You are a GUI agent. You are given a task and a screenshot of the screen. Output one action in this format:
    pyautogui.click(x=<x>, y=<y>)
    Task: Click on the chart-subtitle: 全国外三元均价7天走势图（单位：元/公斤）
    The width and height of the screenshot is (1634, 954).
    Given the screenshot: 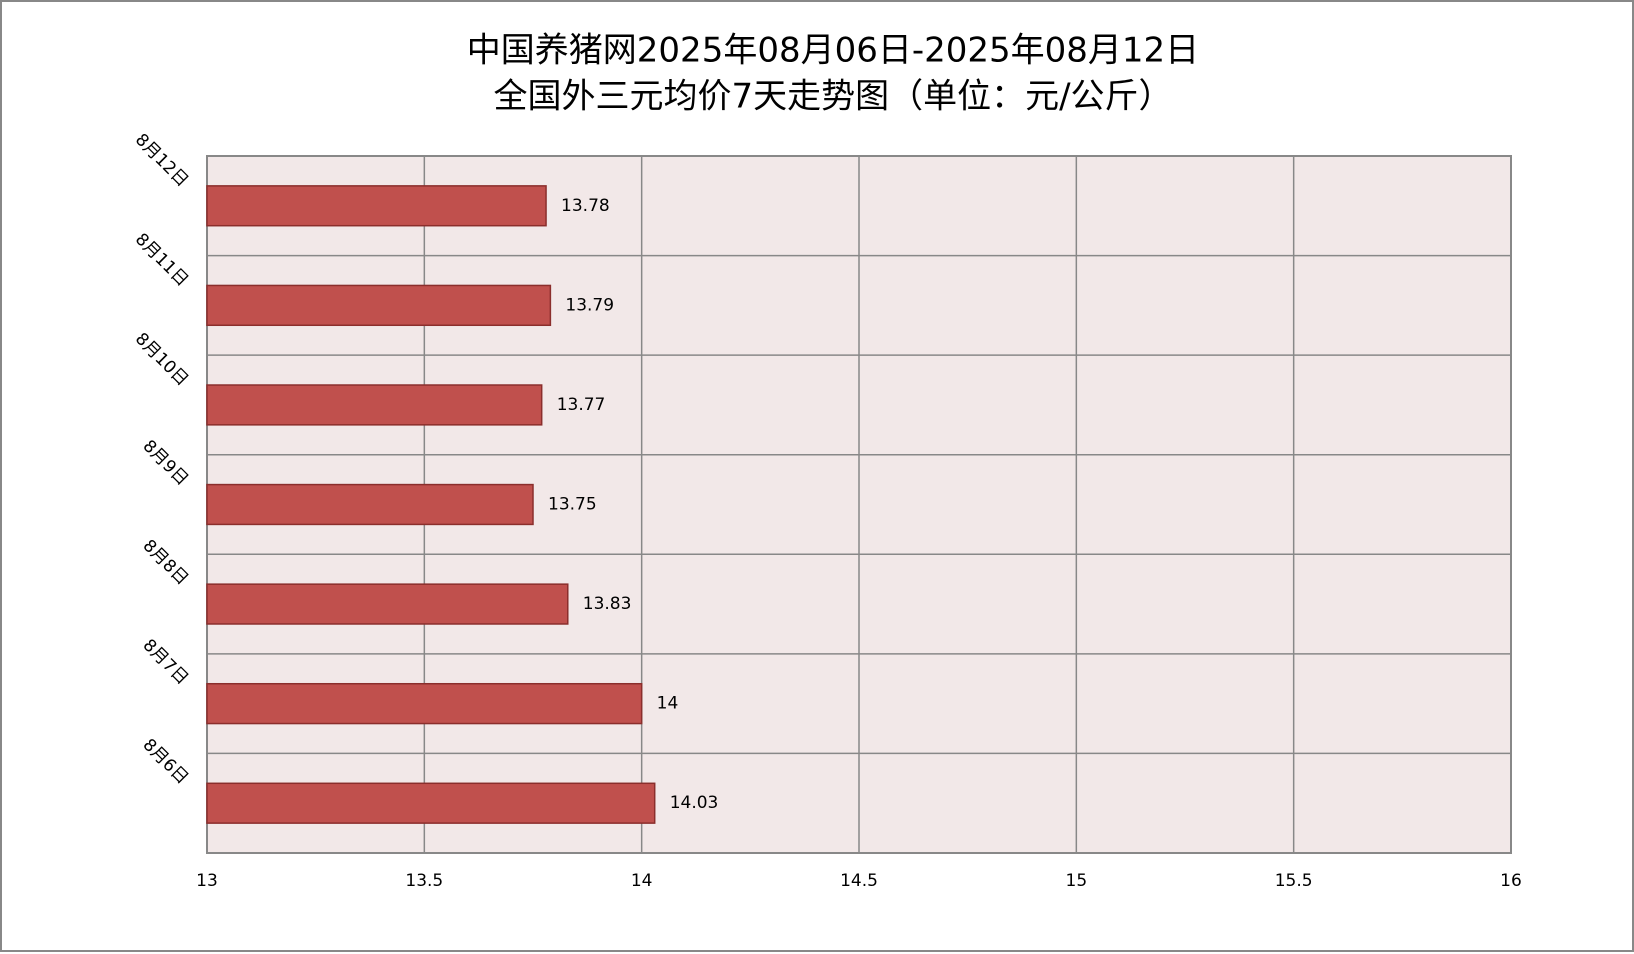 What is the action you would take?
    pyautogui.click(x=832, y=97)
    